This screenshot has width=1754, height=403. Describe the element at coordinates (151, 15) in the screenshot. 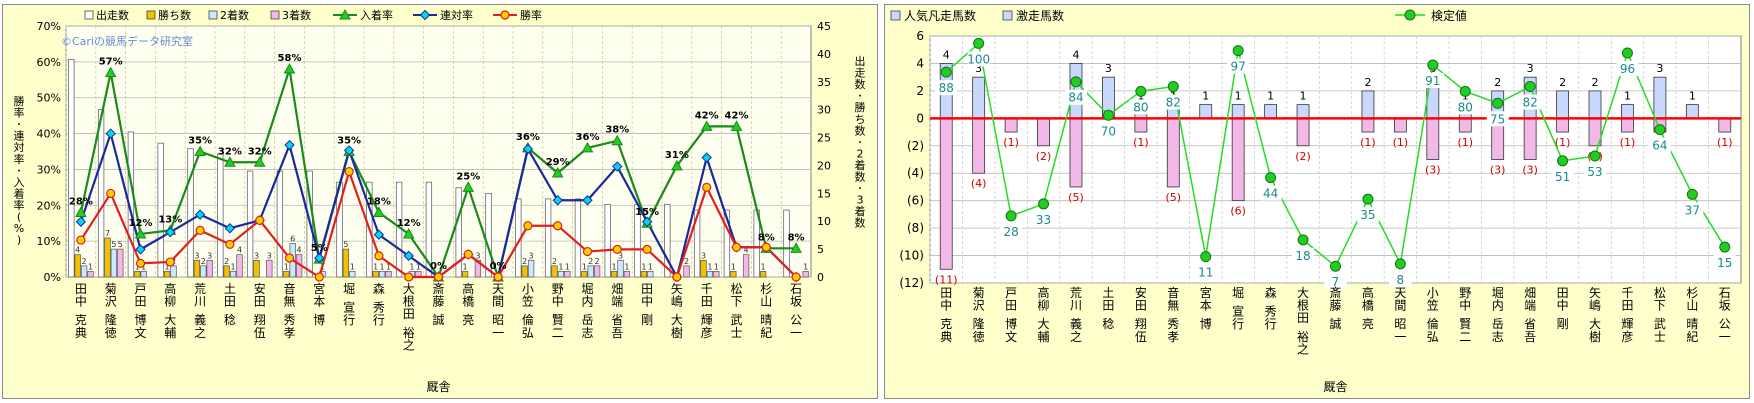

I see `legend-swatch` at that location.